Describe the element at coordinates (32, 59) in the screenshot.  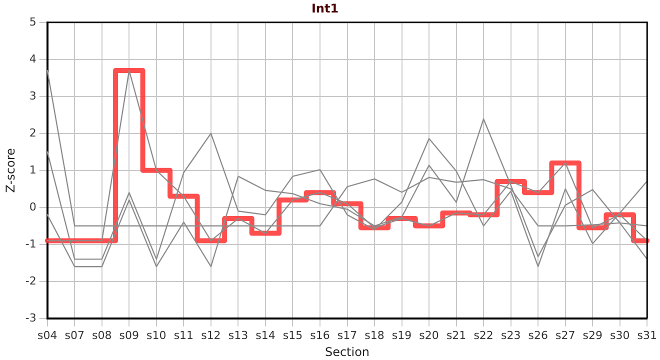
I see `y-tick-label: 4` at that location.